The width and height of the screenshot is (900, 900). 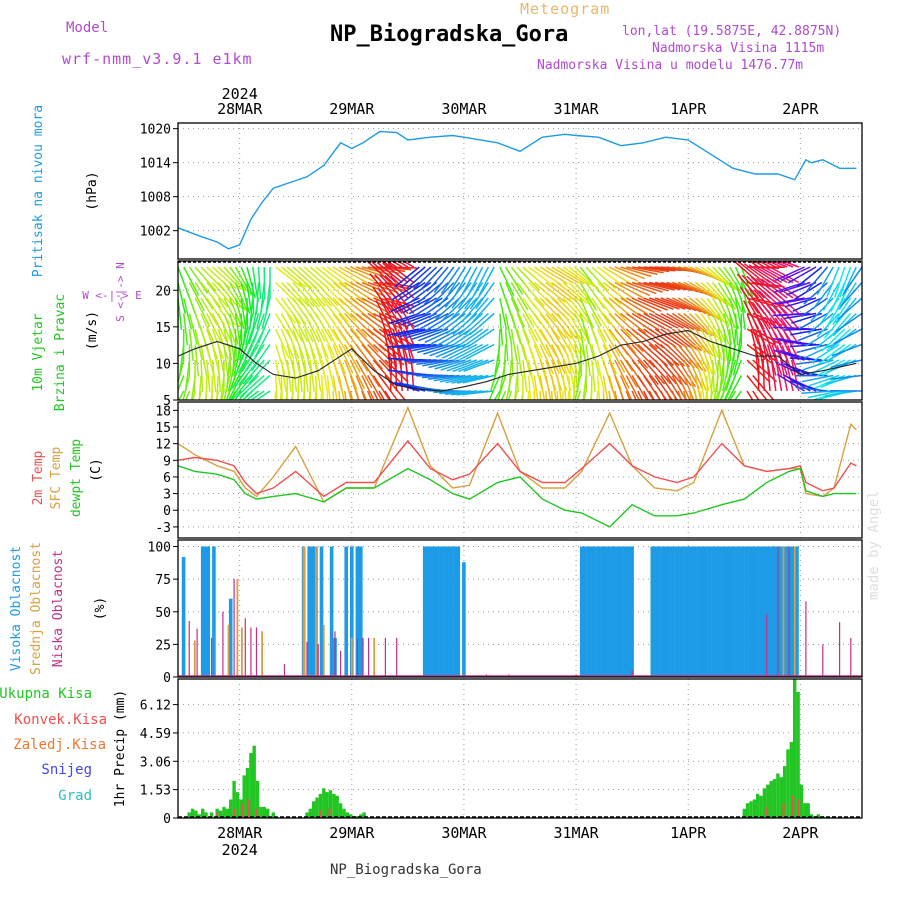 I want to click on cloud-ylabel-low: Niska Oblacnost, so click(x=58, y=608).